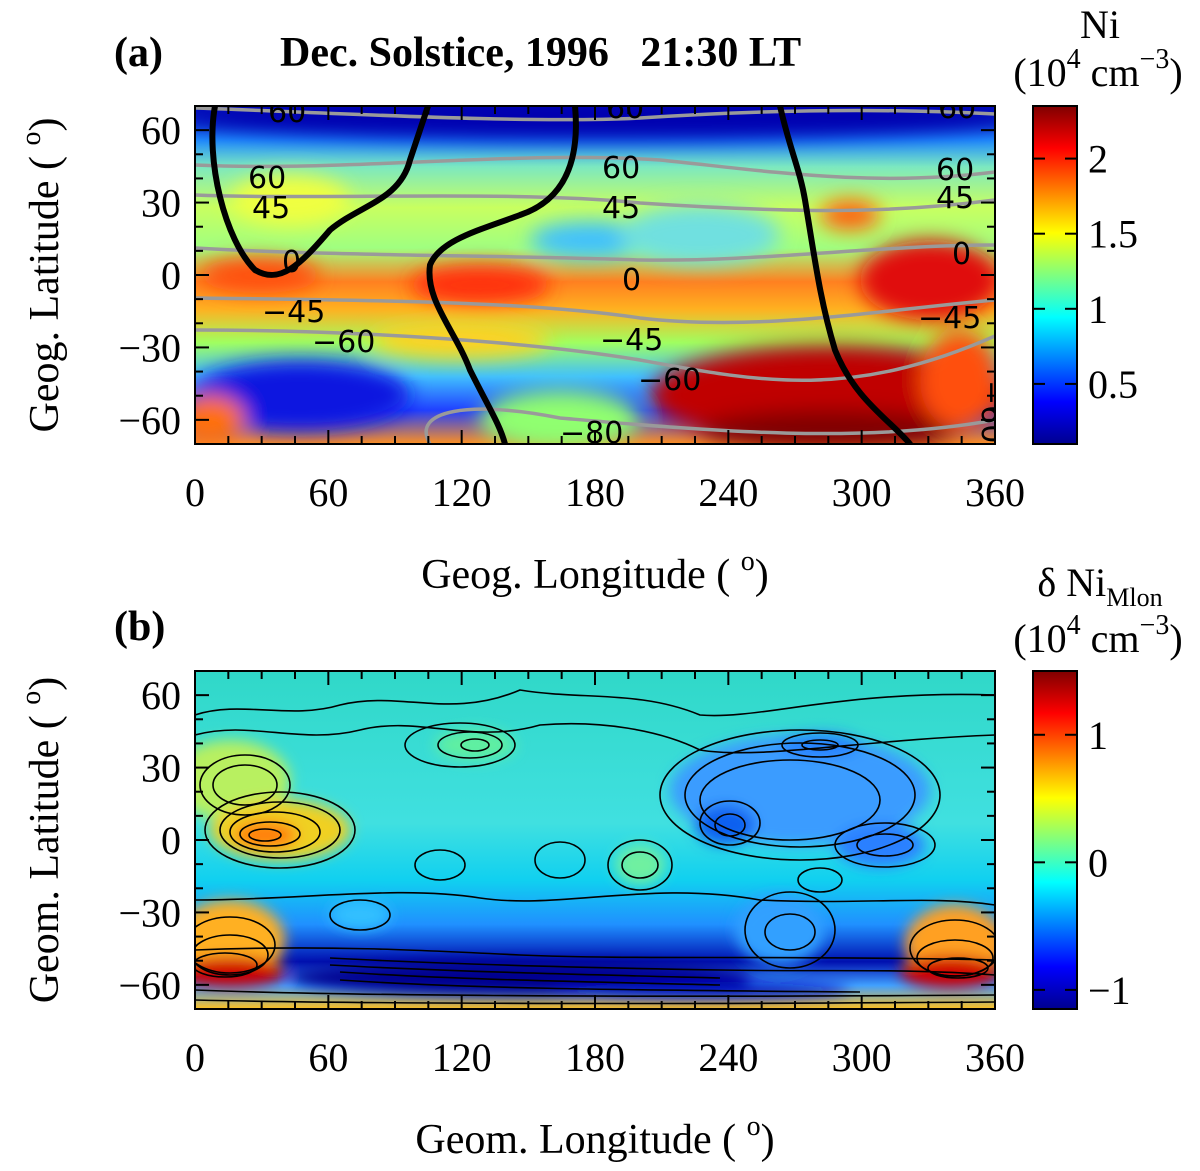 This screenshot has height=1171, width=1200. What do you see at coordinates (1113, 234) in the screenshot?
I see `colorbar-tick-label: 1.5` at bounding box center [1113, 234].